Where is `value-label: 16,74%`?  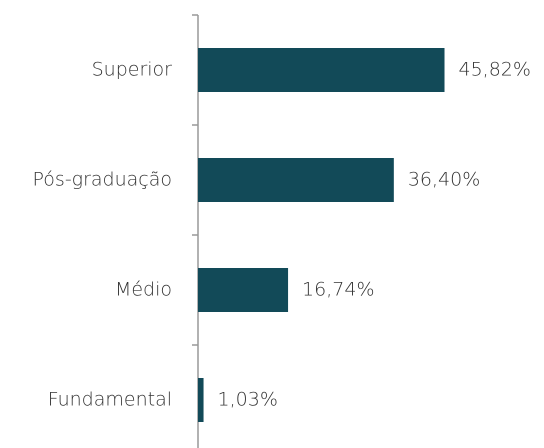
value-label: 16,74% is located at coordinates (338, 290).